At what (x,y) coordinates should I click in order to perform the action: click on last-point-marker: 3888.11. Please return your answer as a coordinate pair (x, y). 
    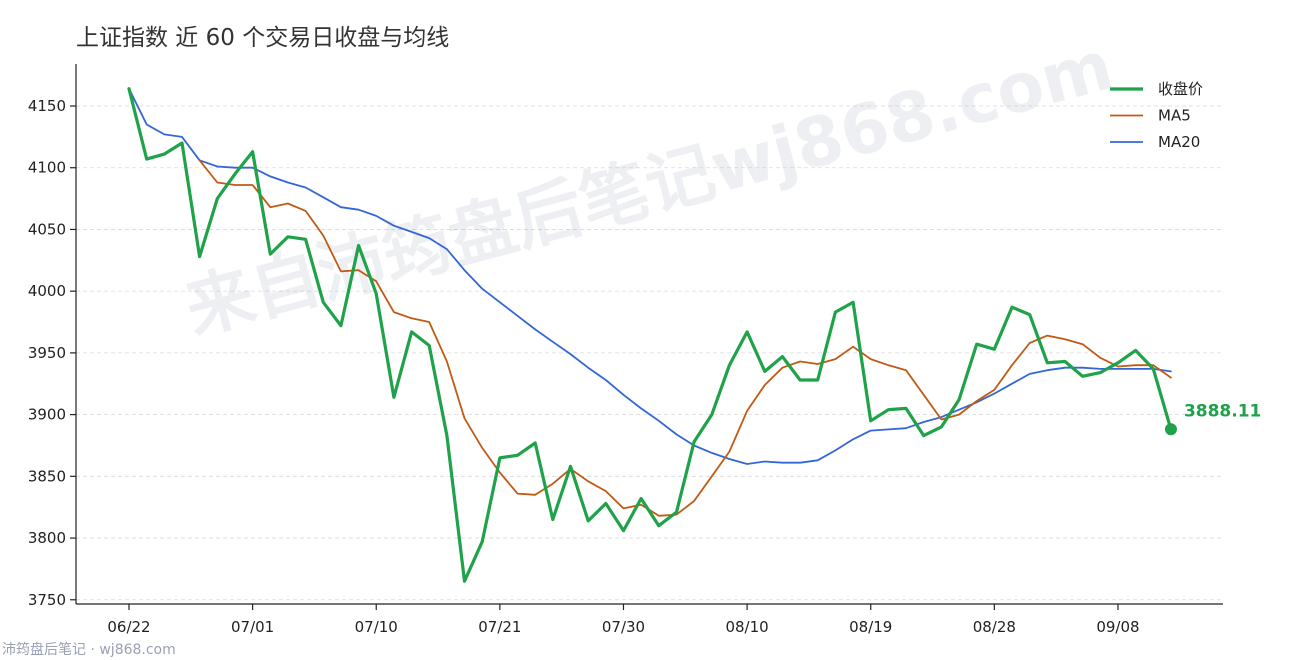
    Looking at the image, I should click on (1212, 418).